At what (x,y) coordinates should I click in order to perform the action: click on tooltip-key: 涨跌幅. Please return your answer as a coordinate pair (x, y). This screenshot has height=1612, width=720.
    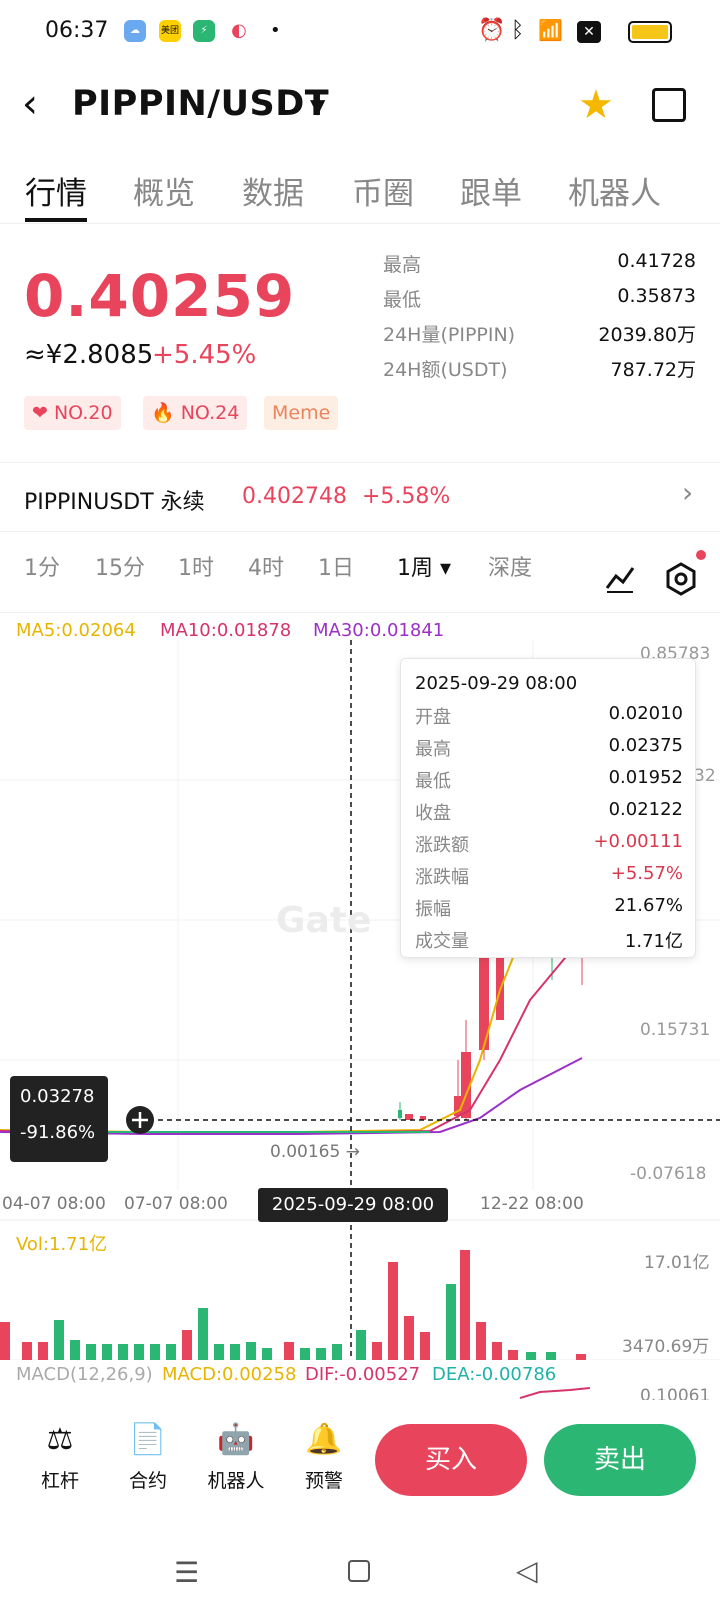
    Looking at the image, I should click on (442, 877).